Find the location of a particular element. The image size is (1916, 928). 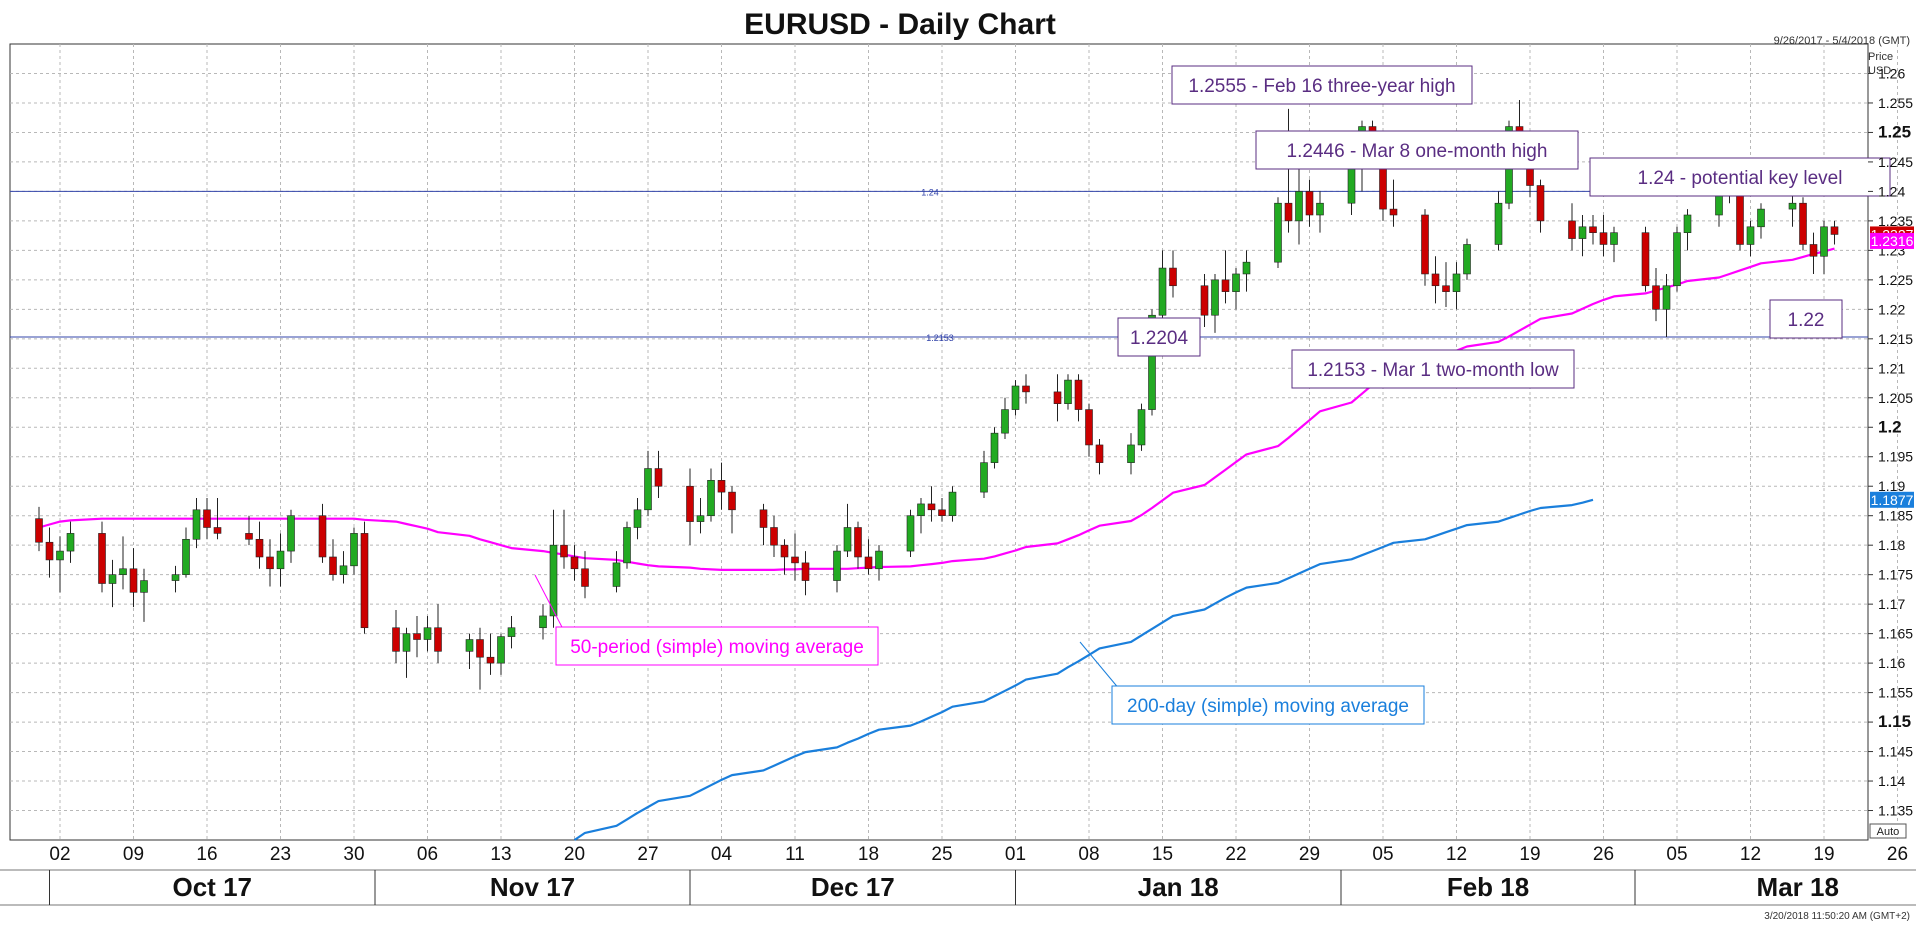

annotation-text: 200-day (simple) moving average is located at coordinates (1268, 706).